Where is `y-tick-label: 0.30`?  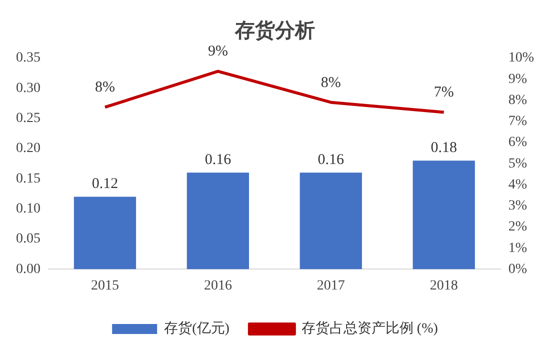
y-tick-label: 0.30 is located at coordinates (28, 88).